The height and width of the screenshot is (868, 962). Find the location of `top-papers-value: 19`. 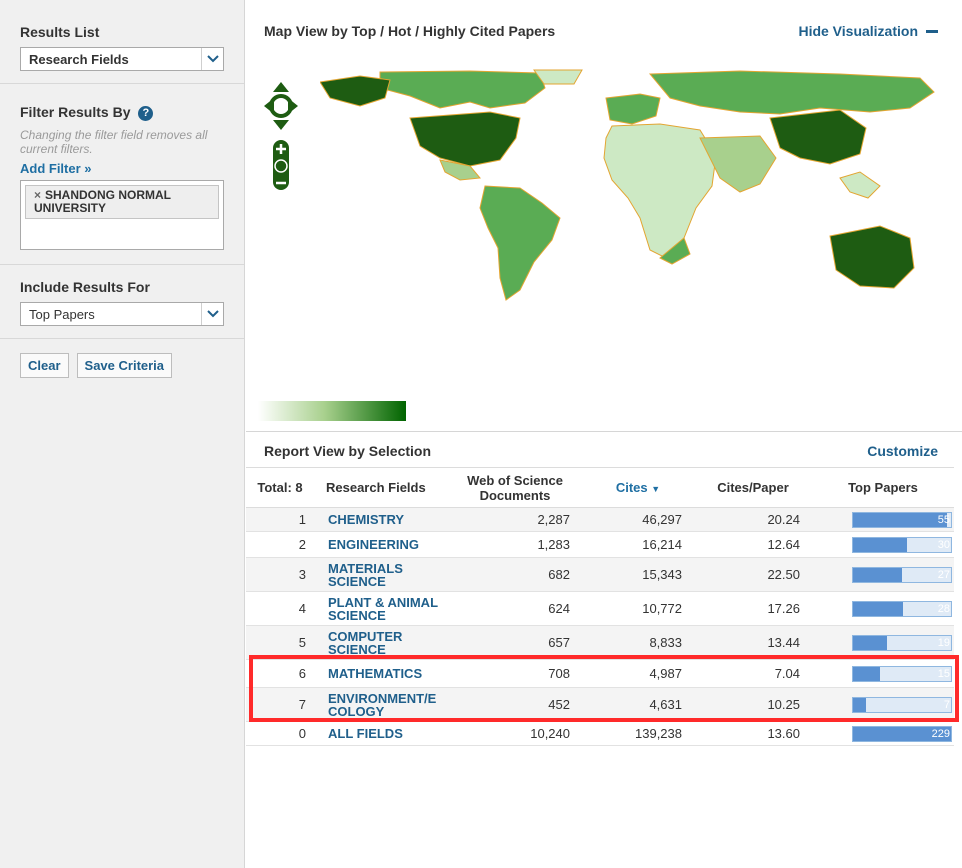

top-papers-value: 19 is located at coordinates (943, 642).